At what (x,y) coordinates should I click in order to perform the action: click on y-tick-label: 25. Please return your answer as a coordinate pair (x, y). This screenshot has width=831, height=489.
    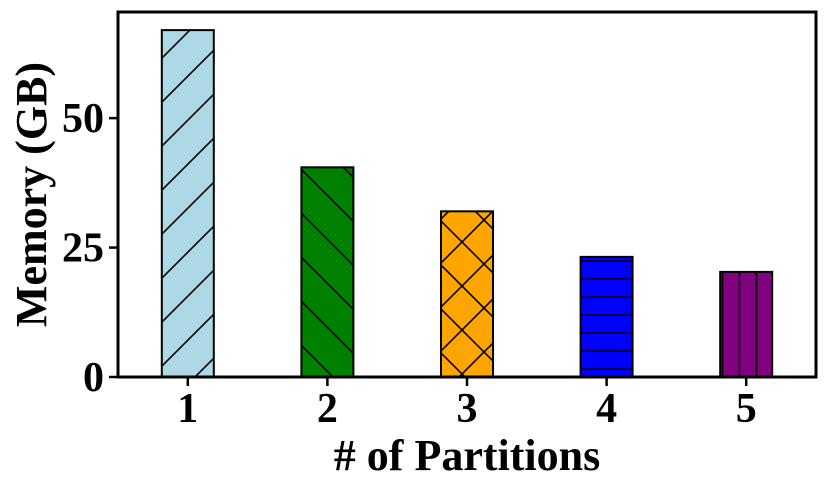
    Looking at the image, I should click on (83, 249).